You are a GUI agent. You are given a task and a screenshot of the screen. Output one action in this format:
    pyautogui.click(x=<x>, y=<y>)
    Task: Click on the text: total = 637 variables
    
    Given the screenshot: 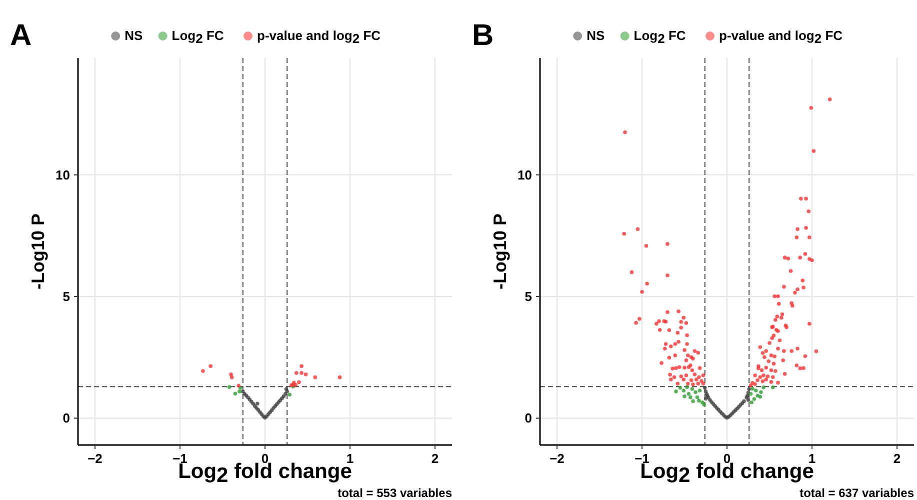 What is the action you would take?
    pyautogui.click(x=857, y=493)
    